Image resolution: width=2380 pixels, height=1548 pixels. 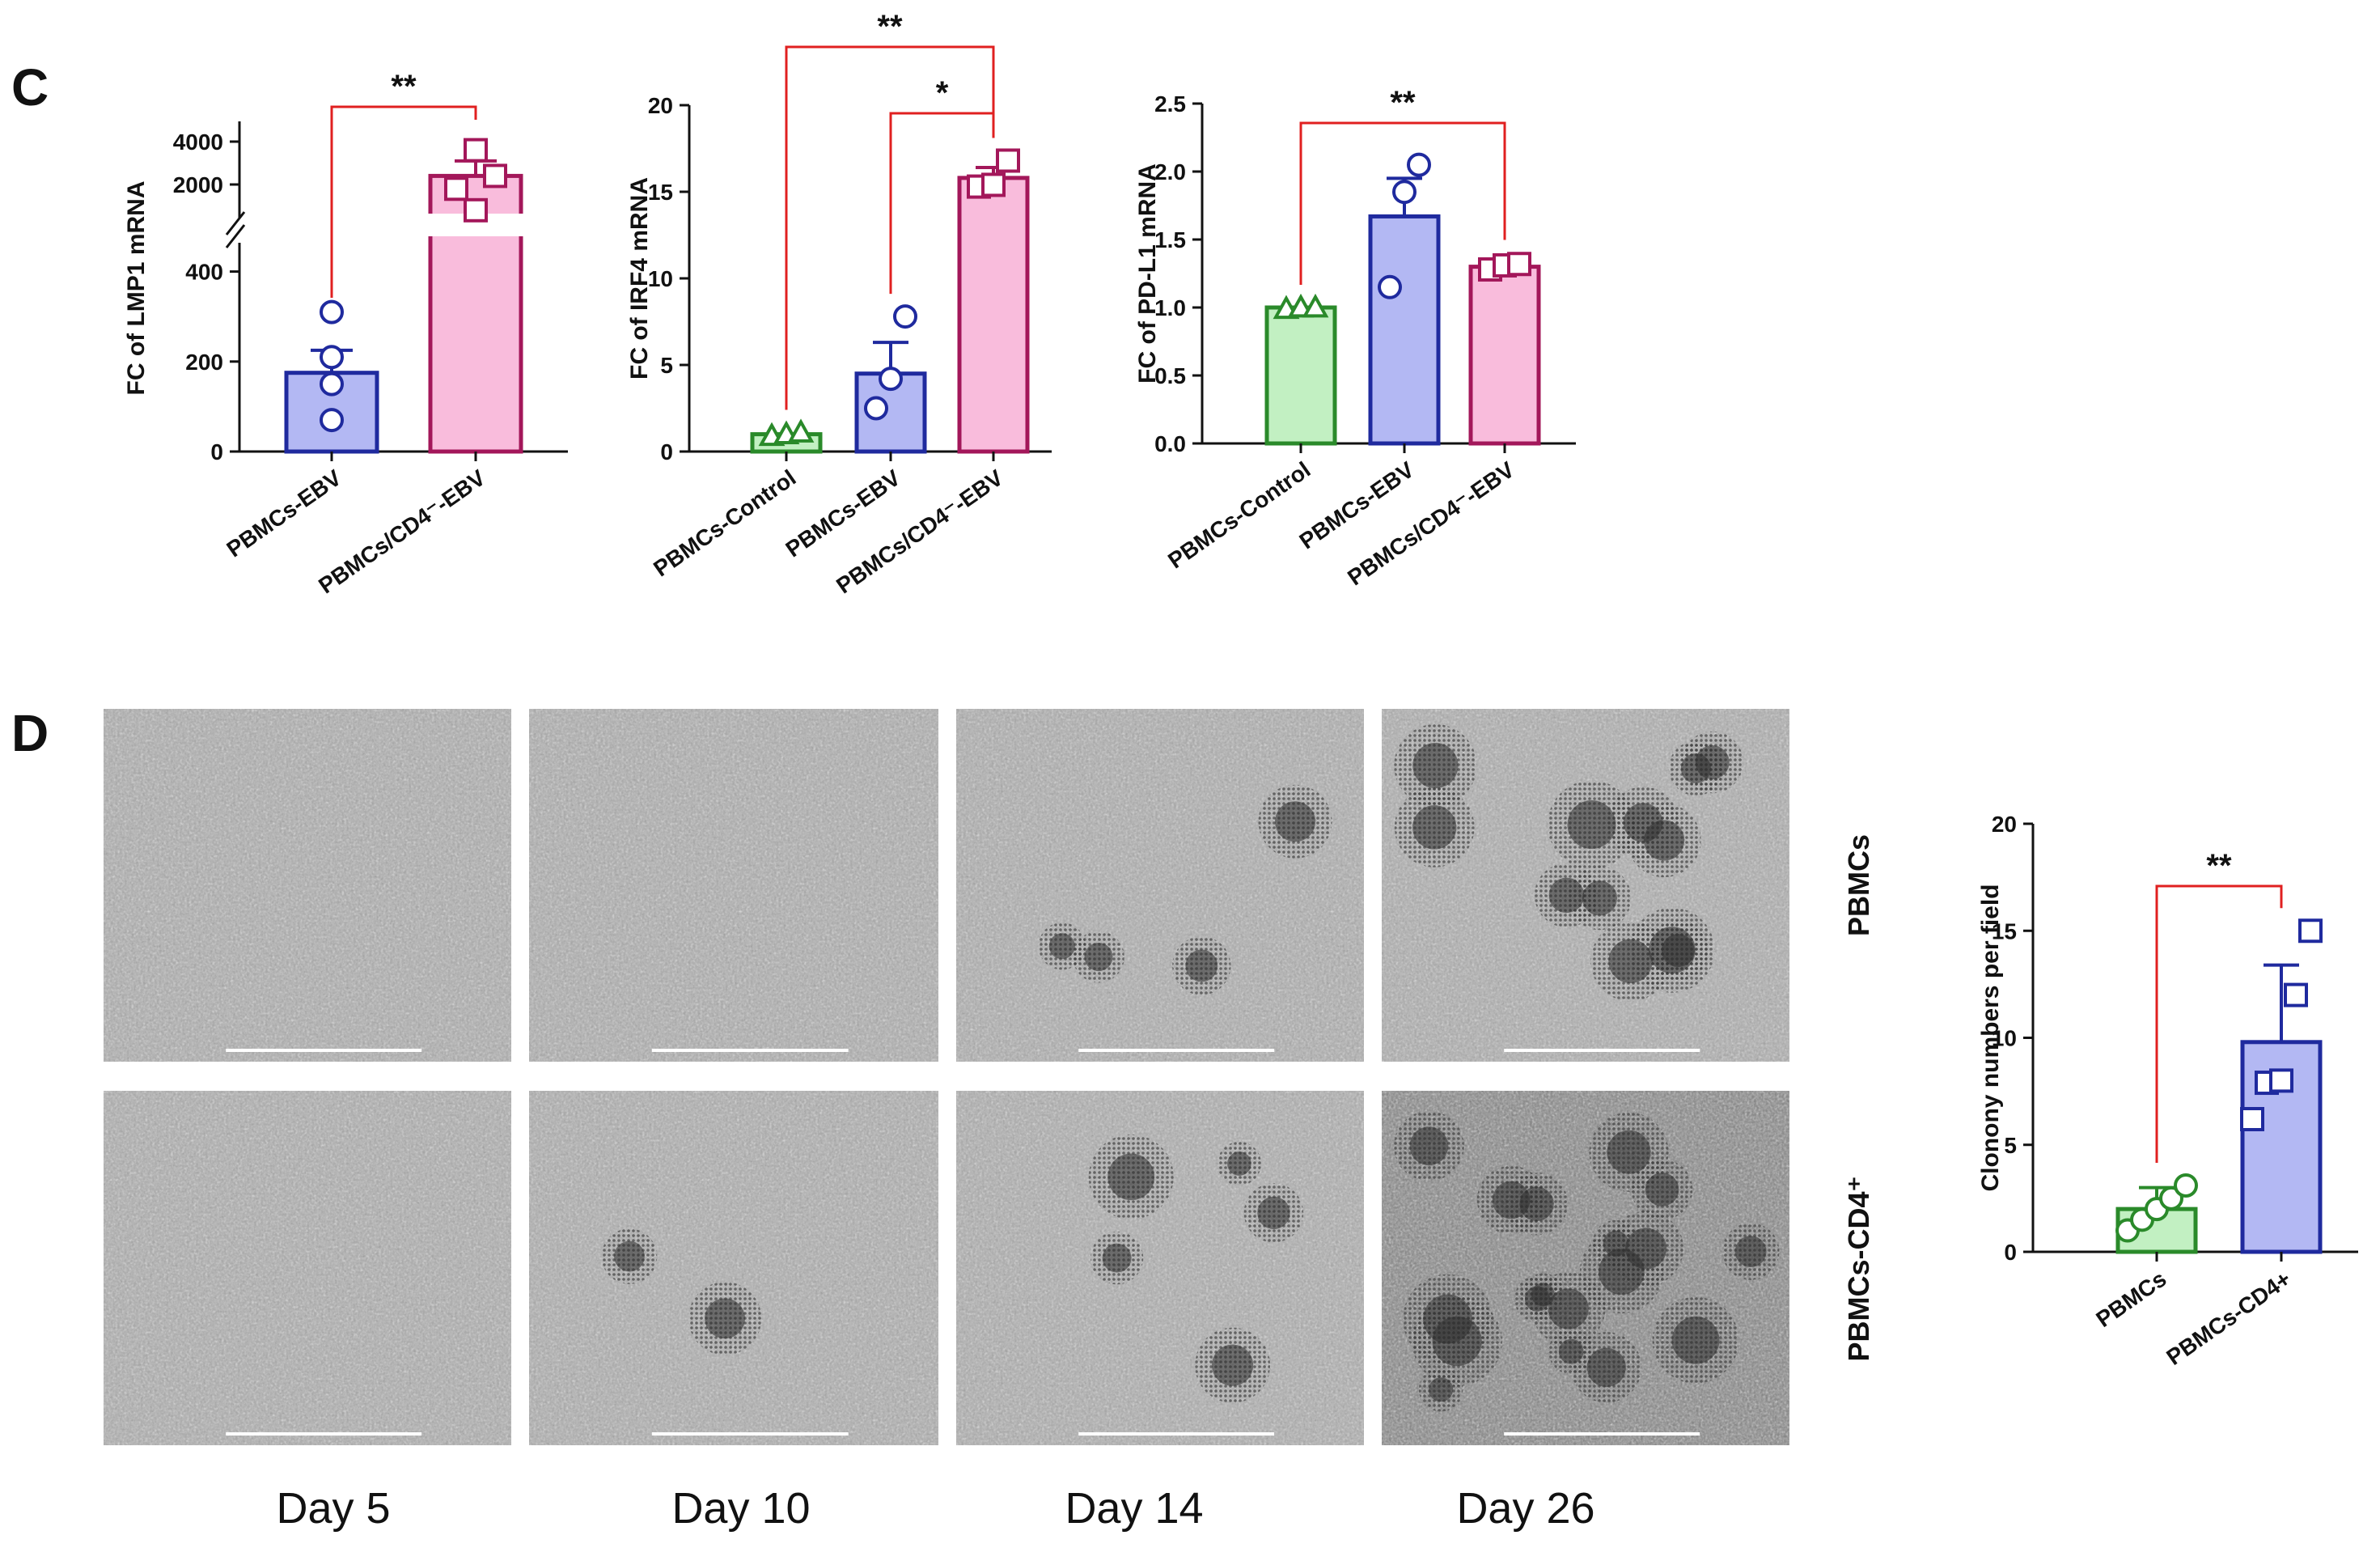 What do you see at coordinates (1430, 523) in the screenshot?
I see `pdl1-category-label: PBMCs/CD4⁻-EBV` at bounding box center [1430, 523].